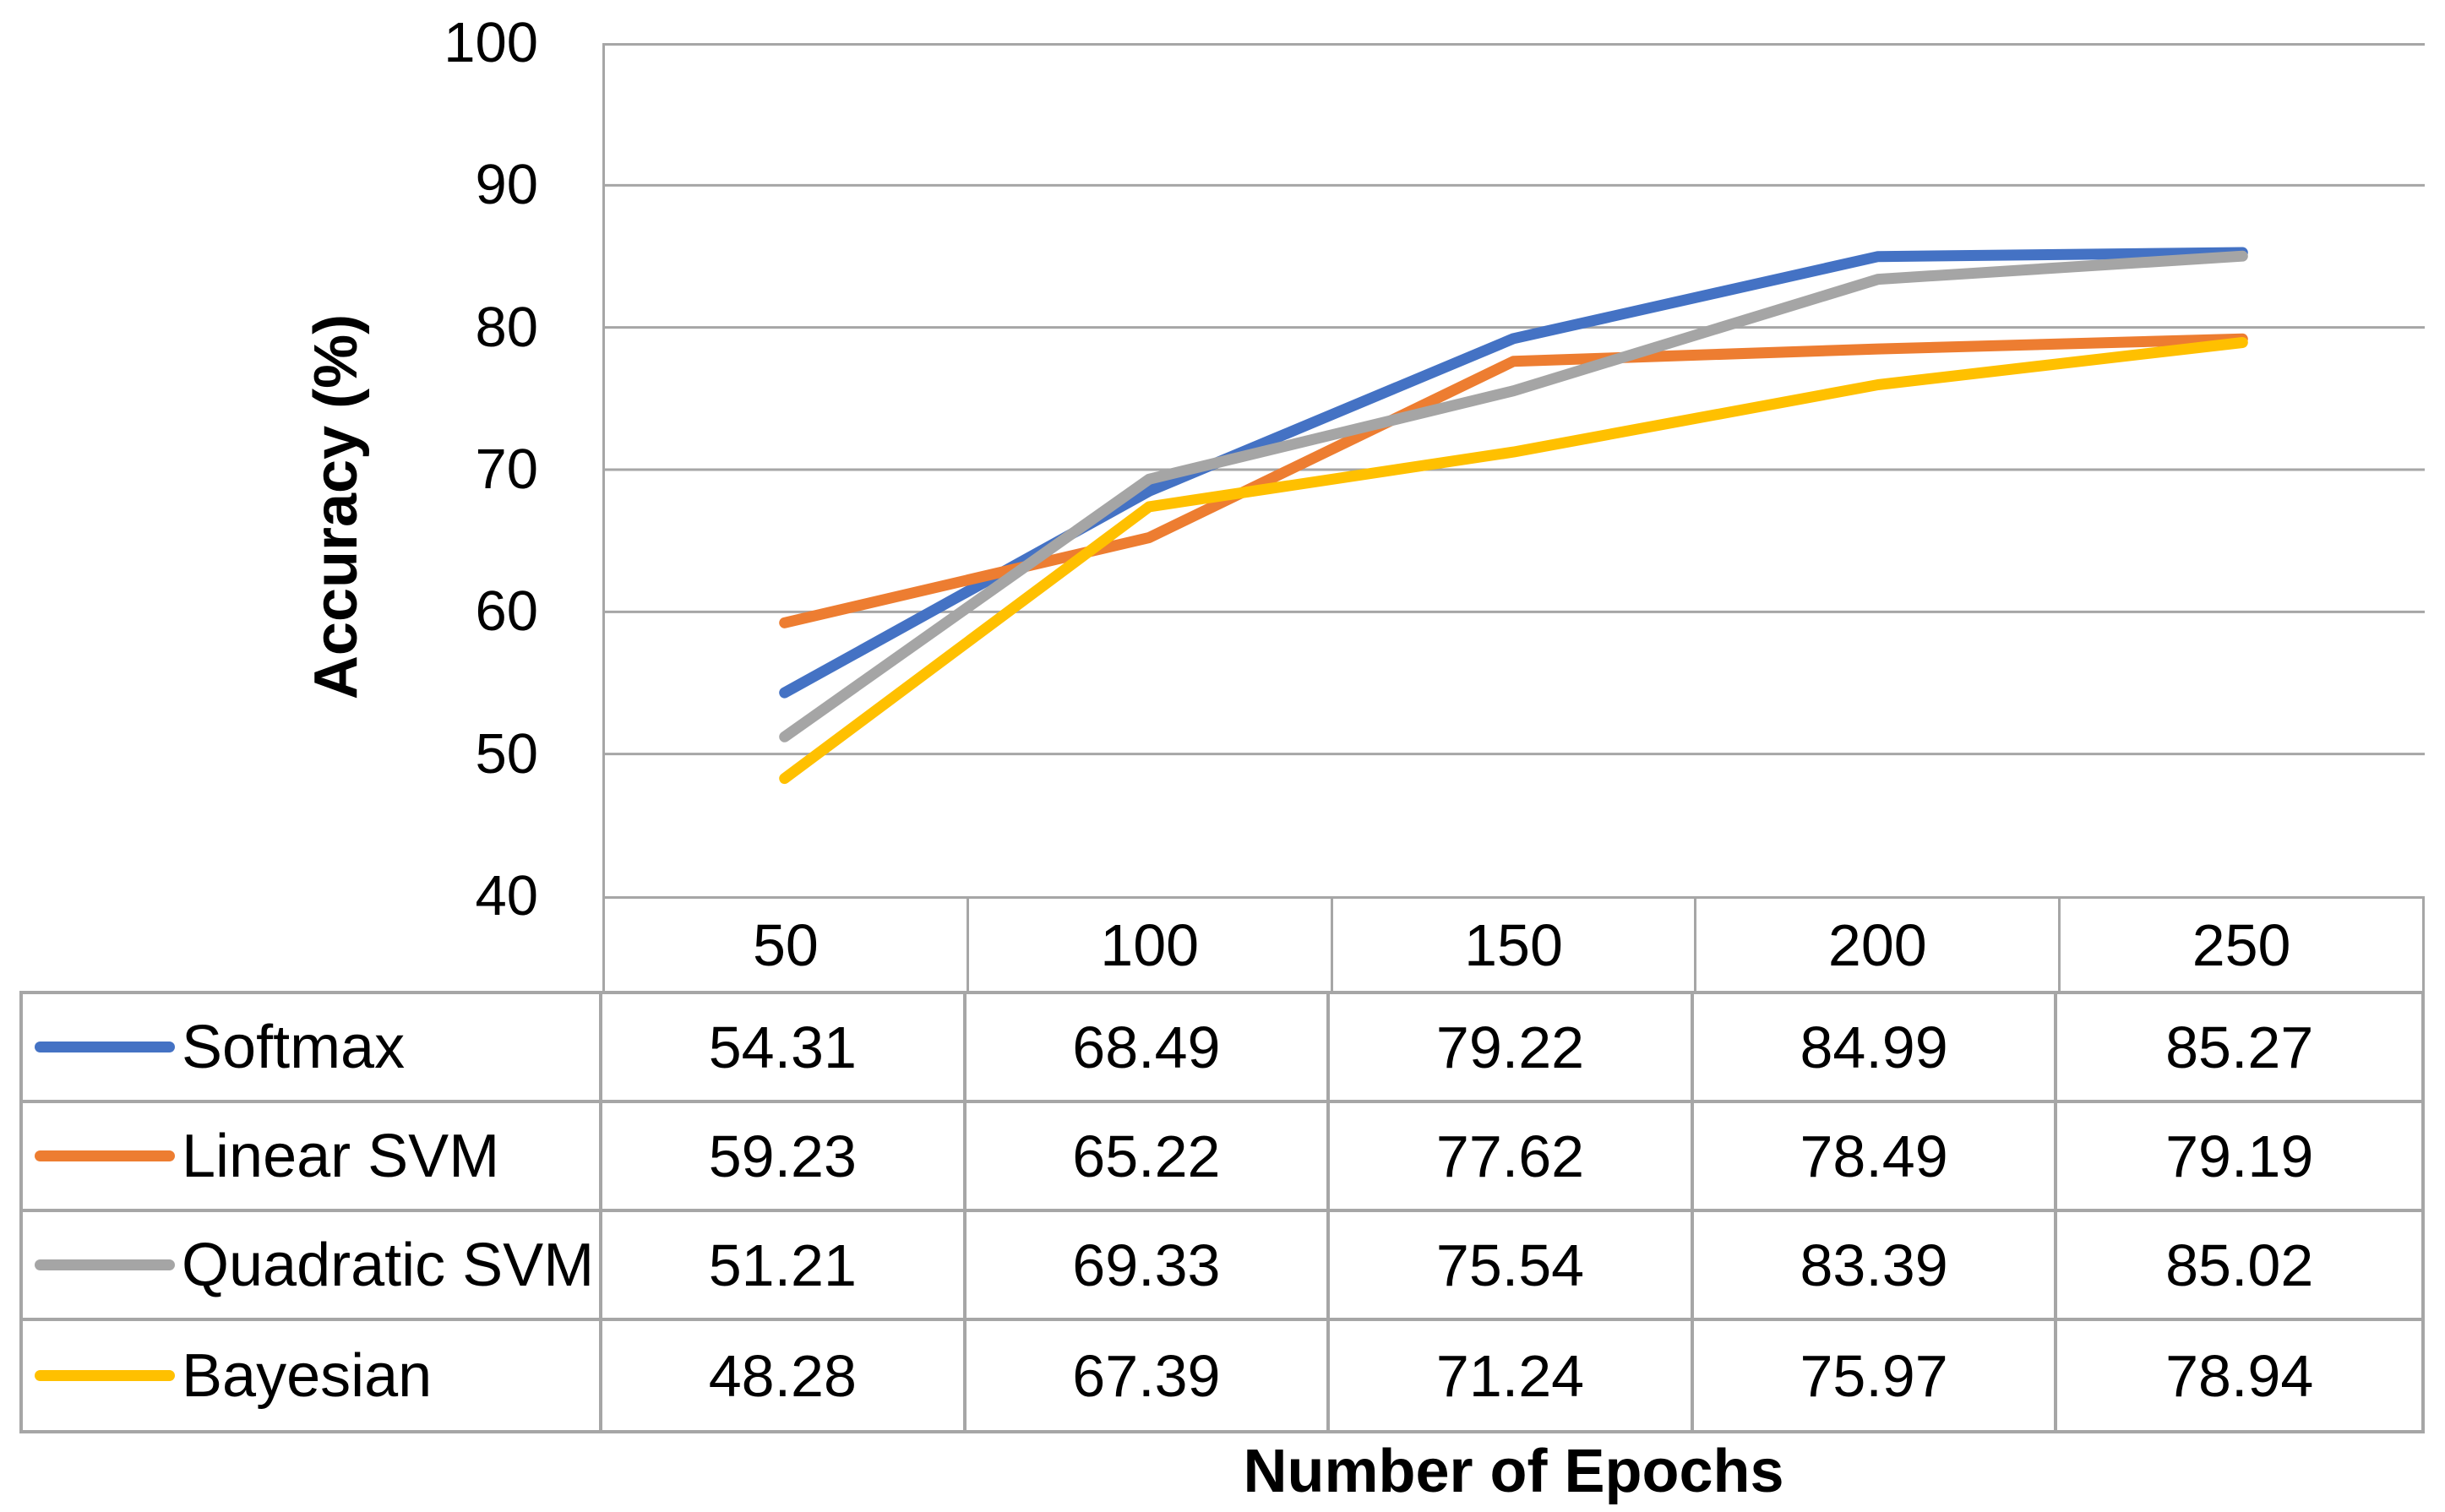  I want to click on series-name: Softmax, so click(294, 1047).